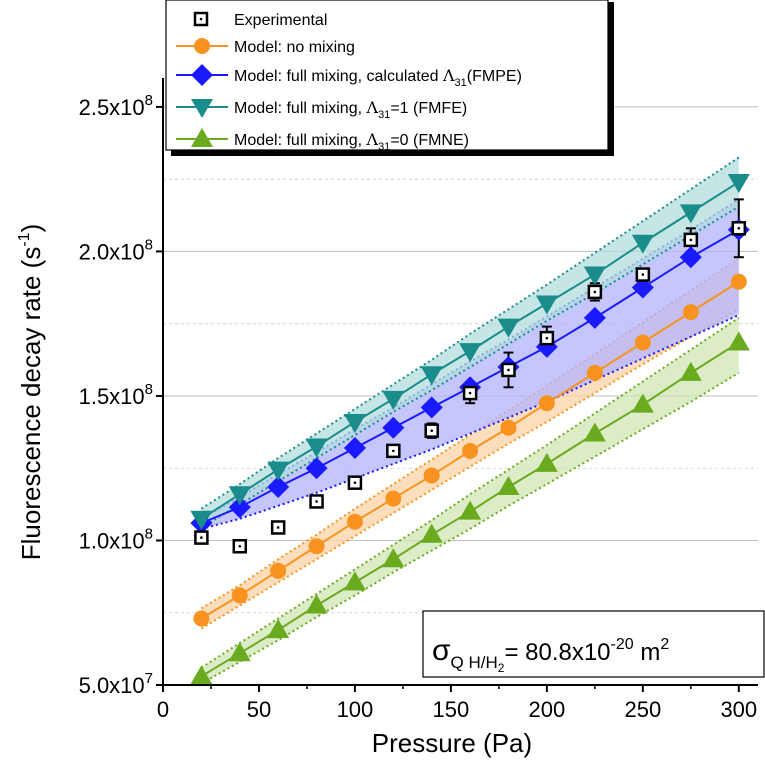  I want to click on y-tick-label: 1.5x10⁸, so click(116, 395).